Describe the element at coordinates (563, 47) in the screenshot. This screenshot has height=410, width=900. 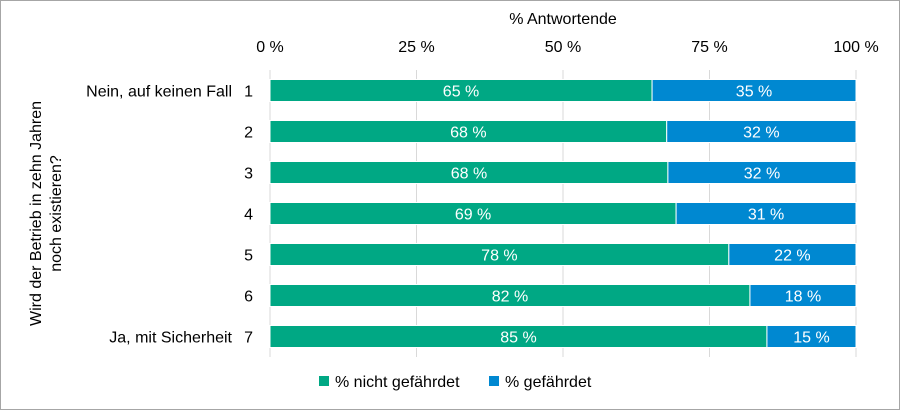
I see `x-tick-label: 50 %` at that location.